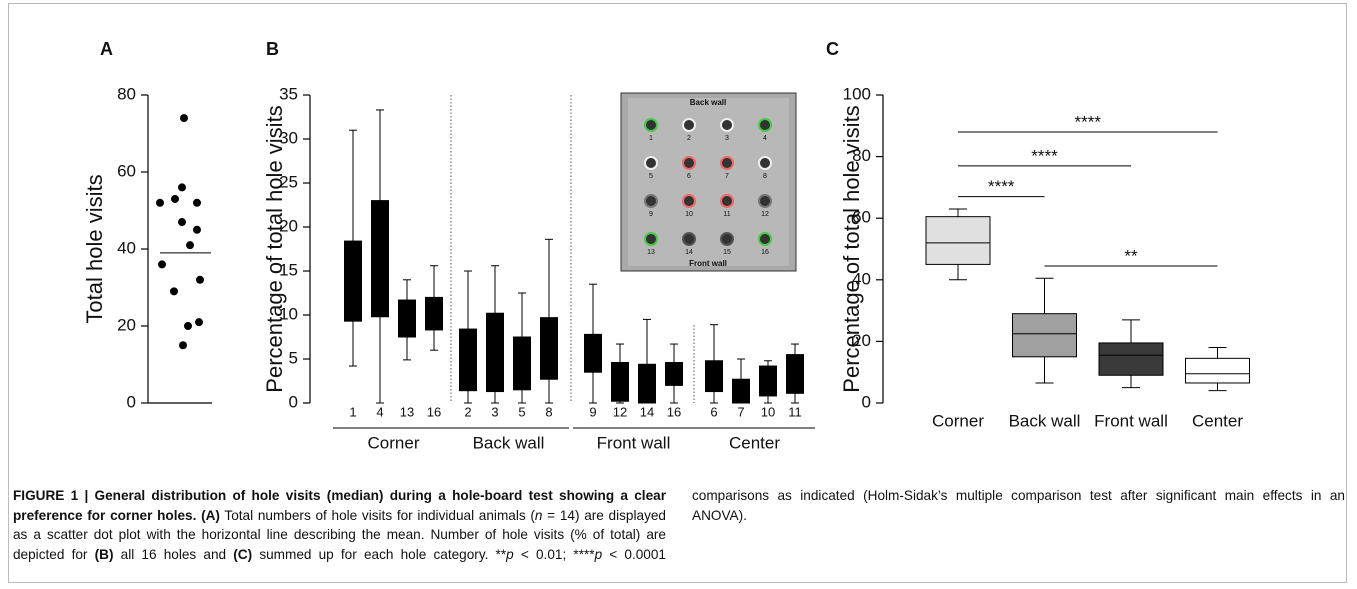  Describe the element at coordinates (288, 225) in the screenshot. I see `y-tick-label: 20` at that location.